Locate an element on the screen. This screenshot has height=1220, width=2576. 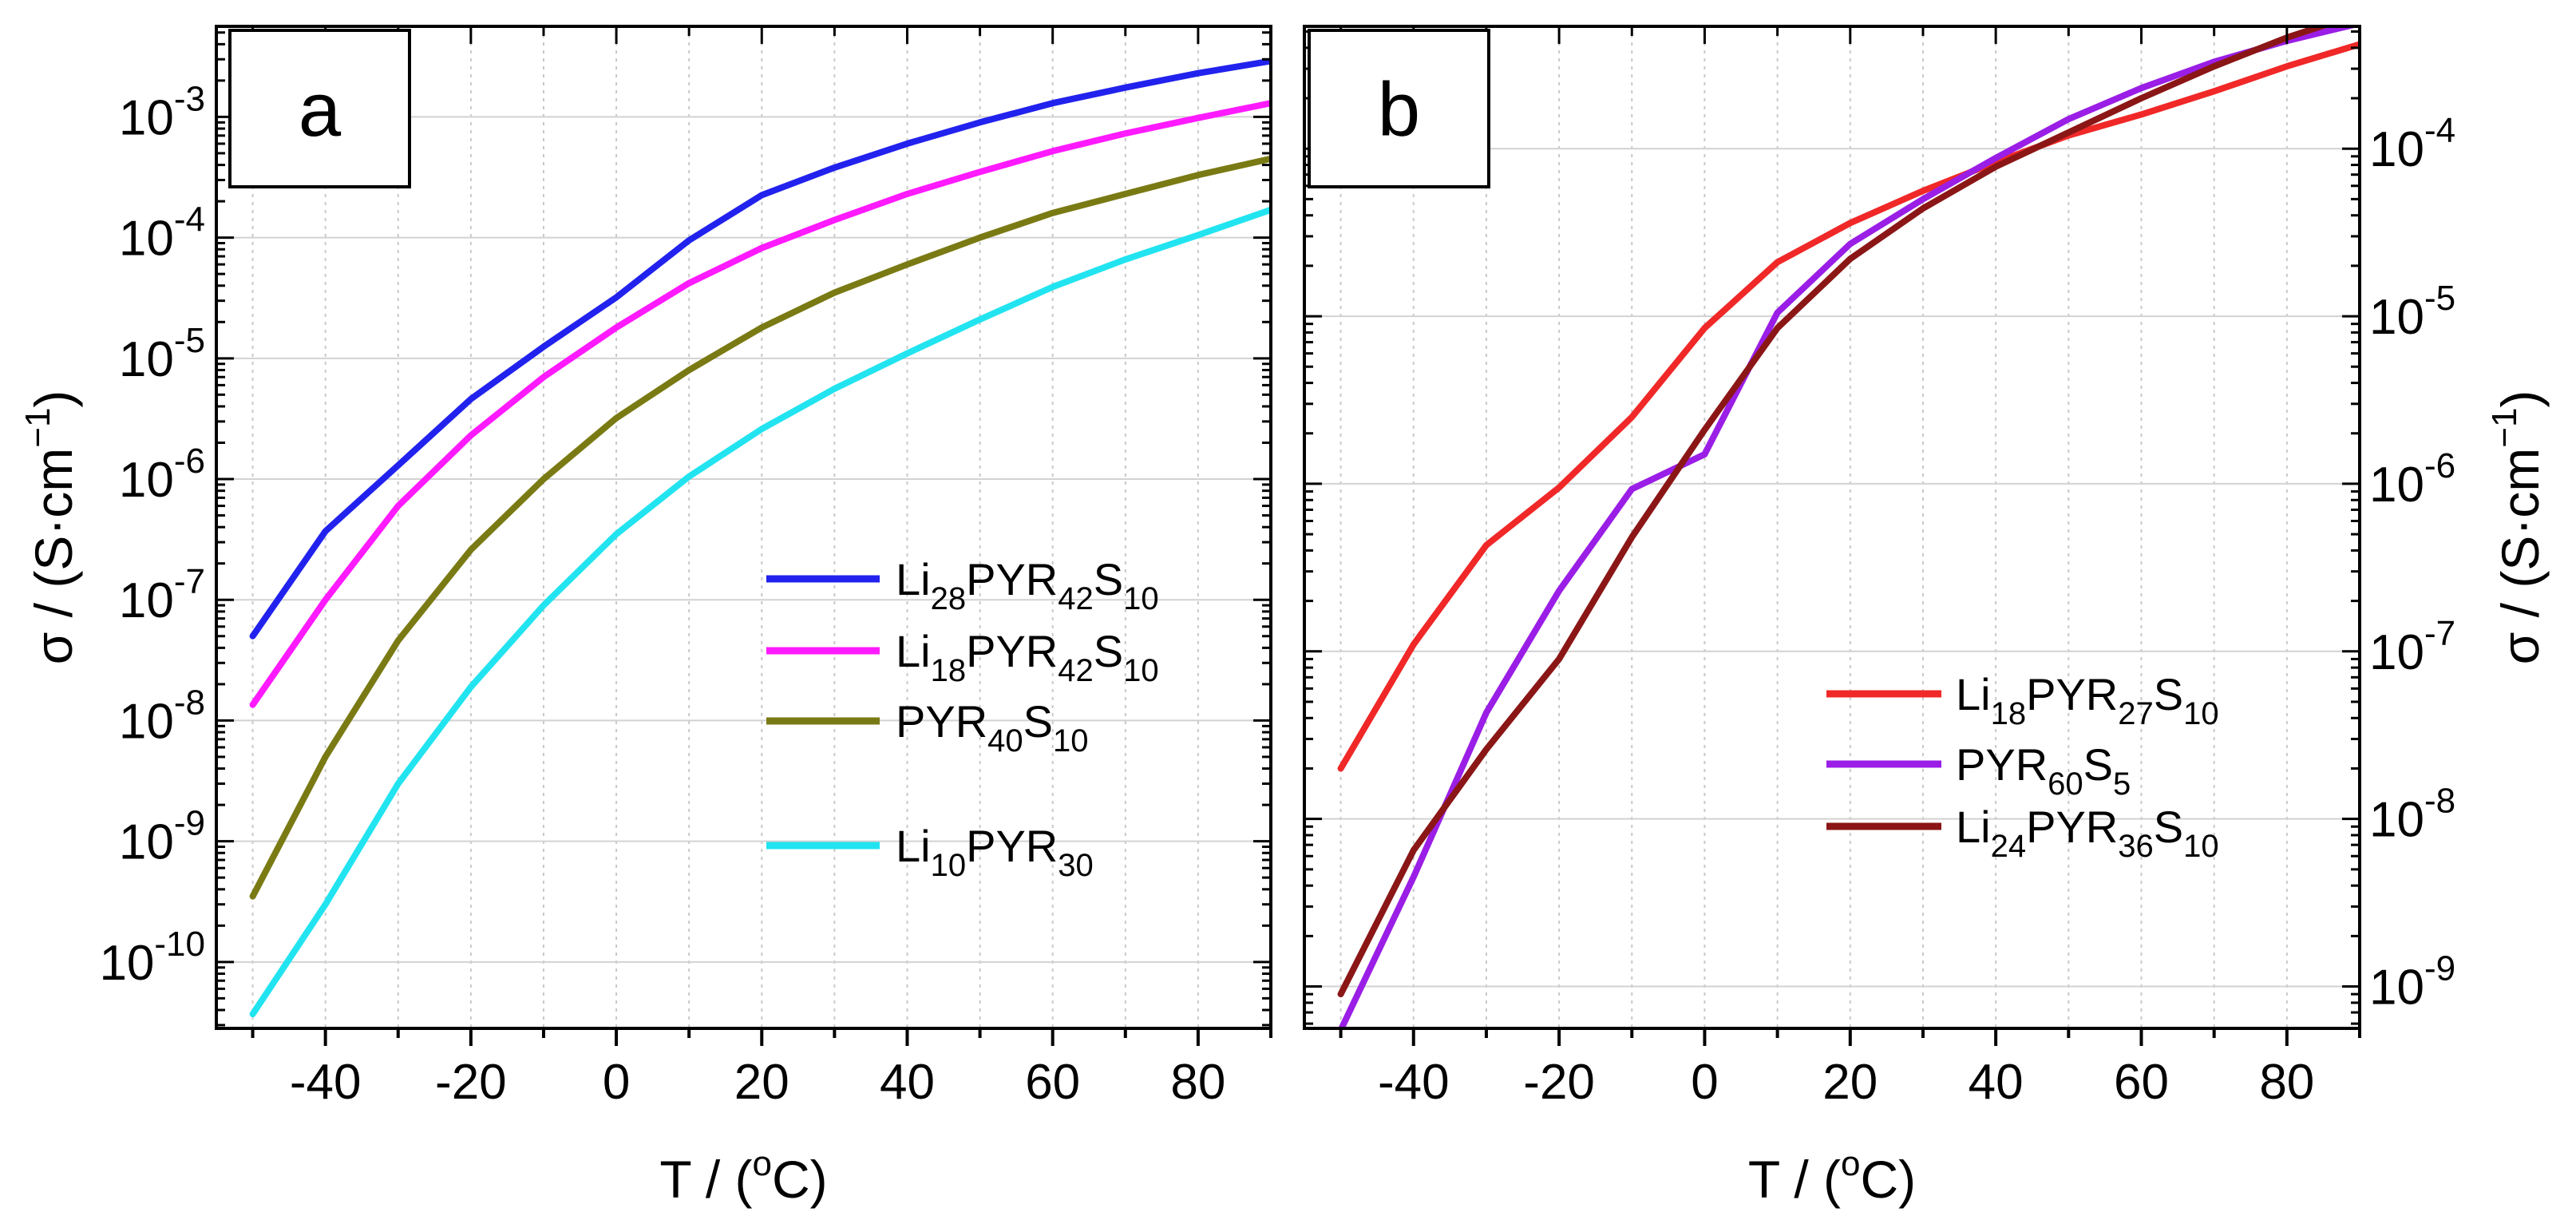
y-tick-label: 10⁻⁸ is located at coordinates (162, 716).